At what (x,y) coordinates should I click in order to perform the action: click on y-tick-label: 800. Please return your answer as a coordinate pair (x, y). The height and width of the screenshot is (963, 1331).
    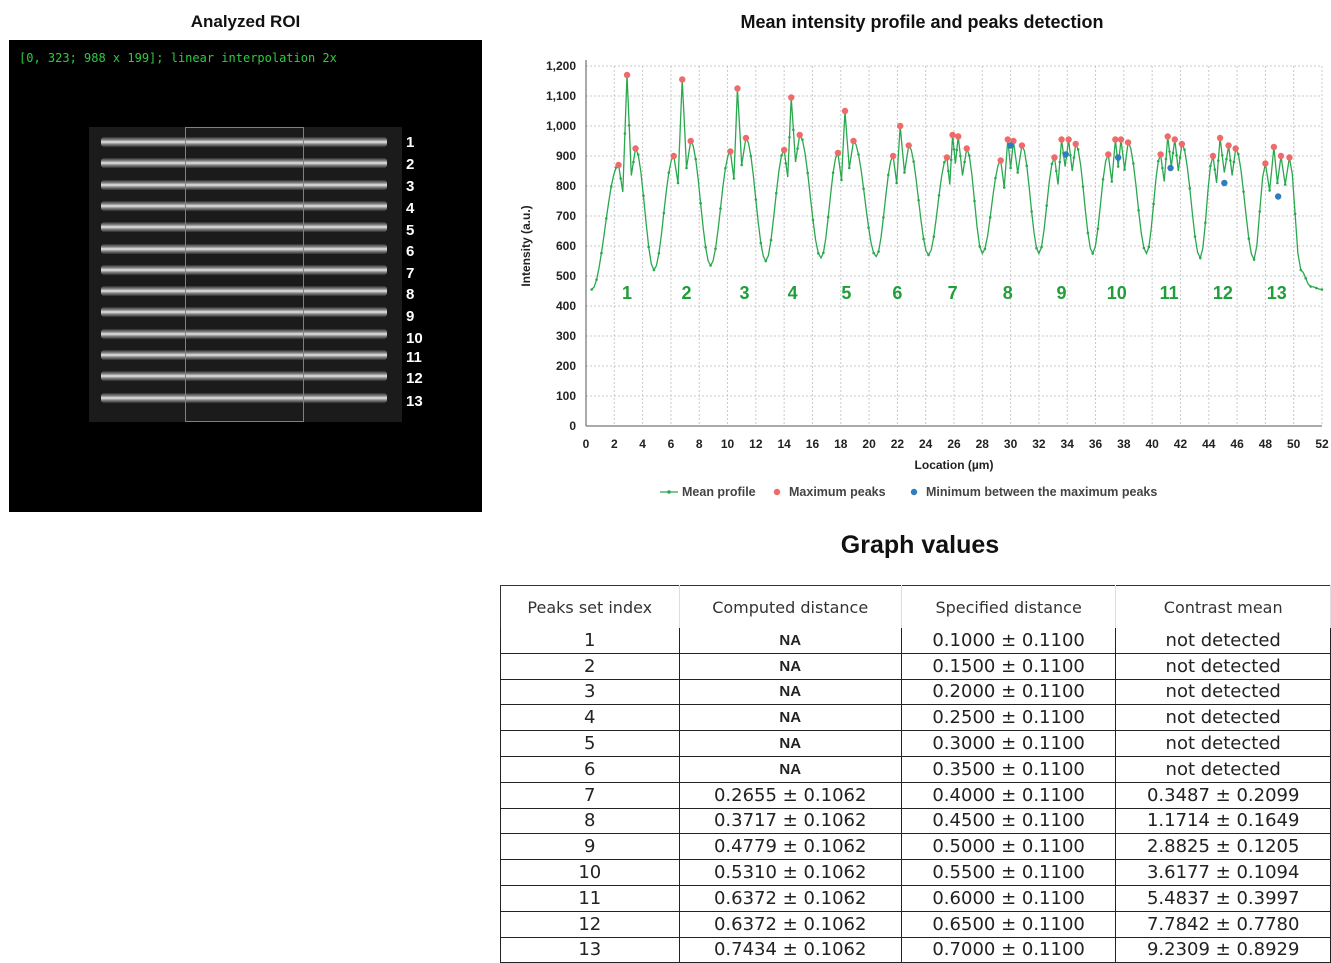
    Looking at the image, I should click on (566, 186).